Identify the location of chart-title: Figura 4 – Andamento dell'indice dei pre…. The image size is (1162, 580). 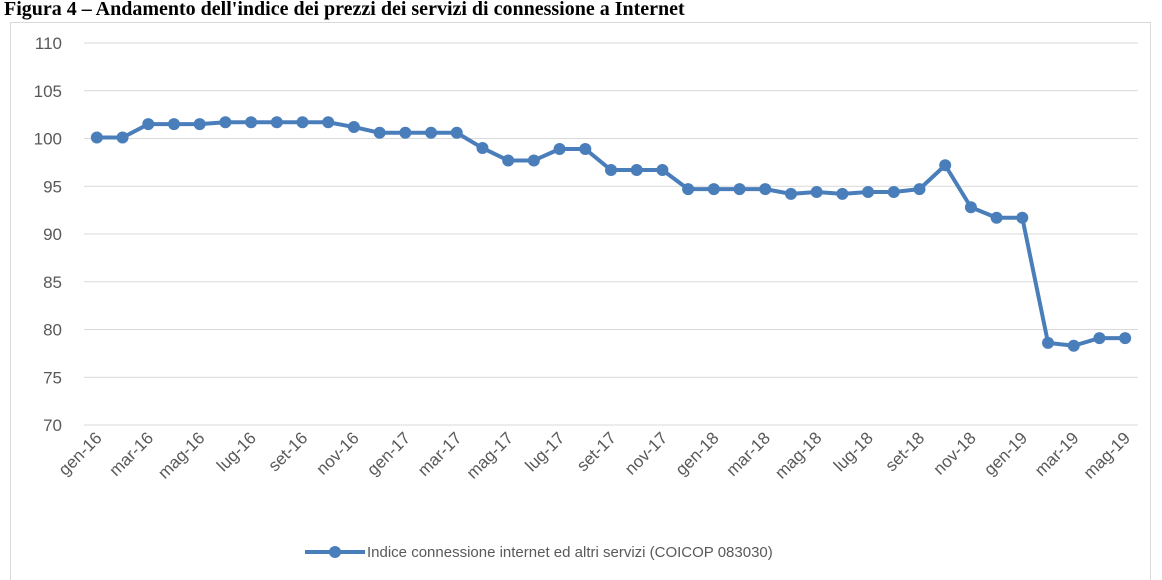
(344, 10).